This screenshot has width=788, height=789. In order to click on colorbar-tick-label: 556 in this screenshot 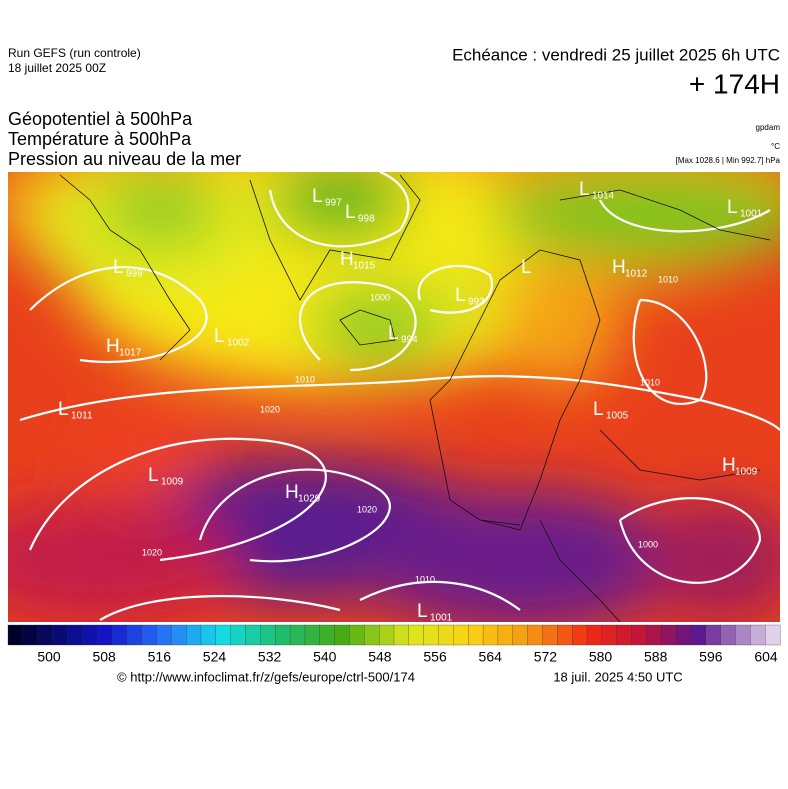, I will do `click(435, 657)`.